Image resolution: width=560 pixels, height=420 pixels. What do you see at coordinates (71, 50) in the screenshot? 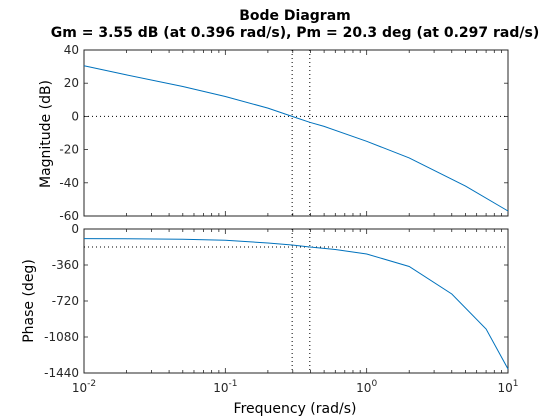
I see `magnitude-y-tick-label: 40` at bounding box center [71, 50].